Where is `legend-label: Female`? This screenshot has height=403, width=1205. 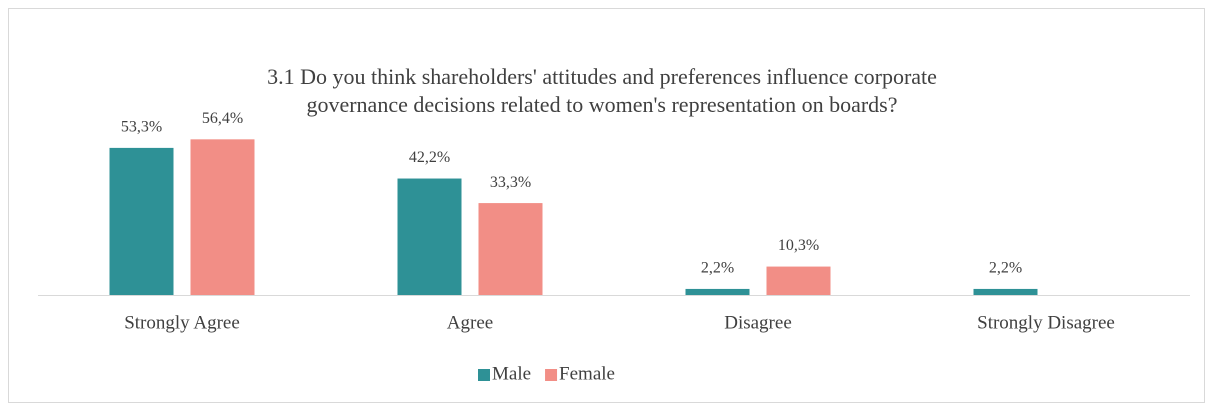 legend-label: Female is located at coordinates (587, 373).